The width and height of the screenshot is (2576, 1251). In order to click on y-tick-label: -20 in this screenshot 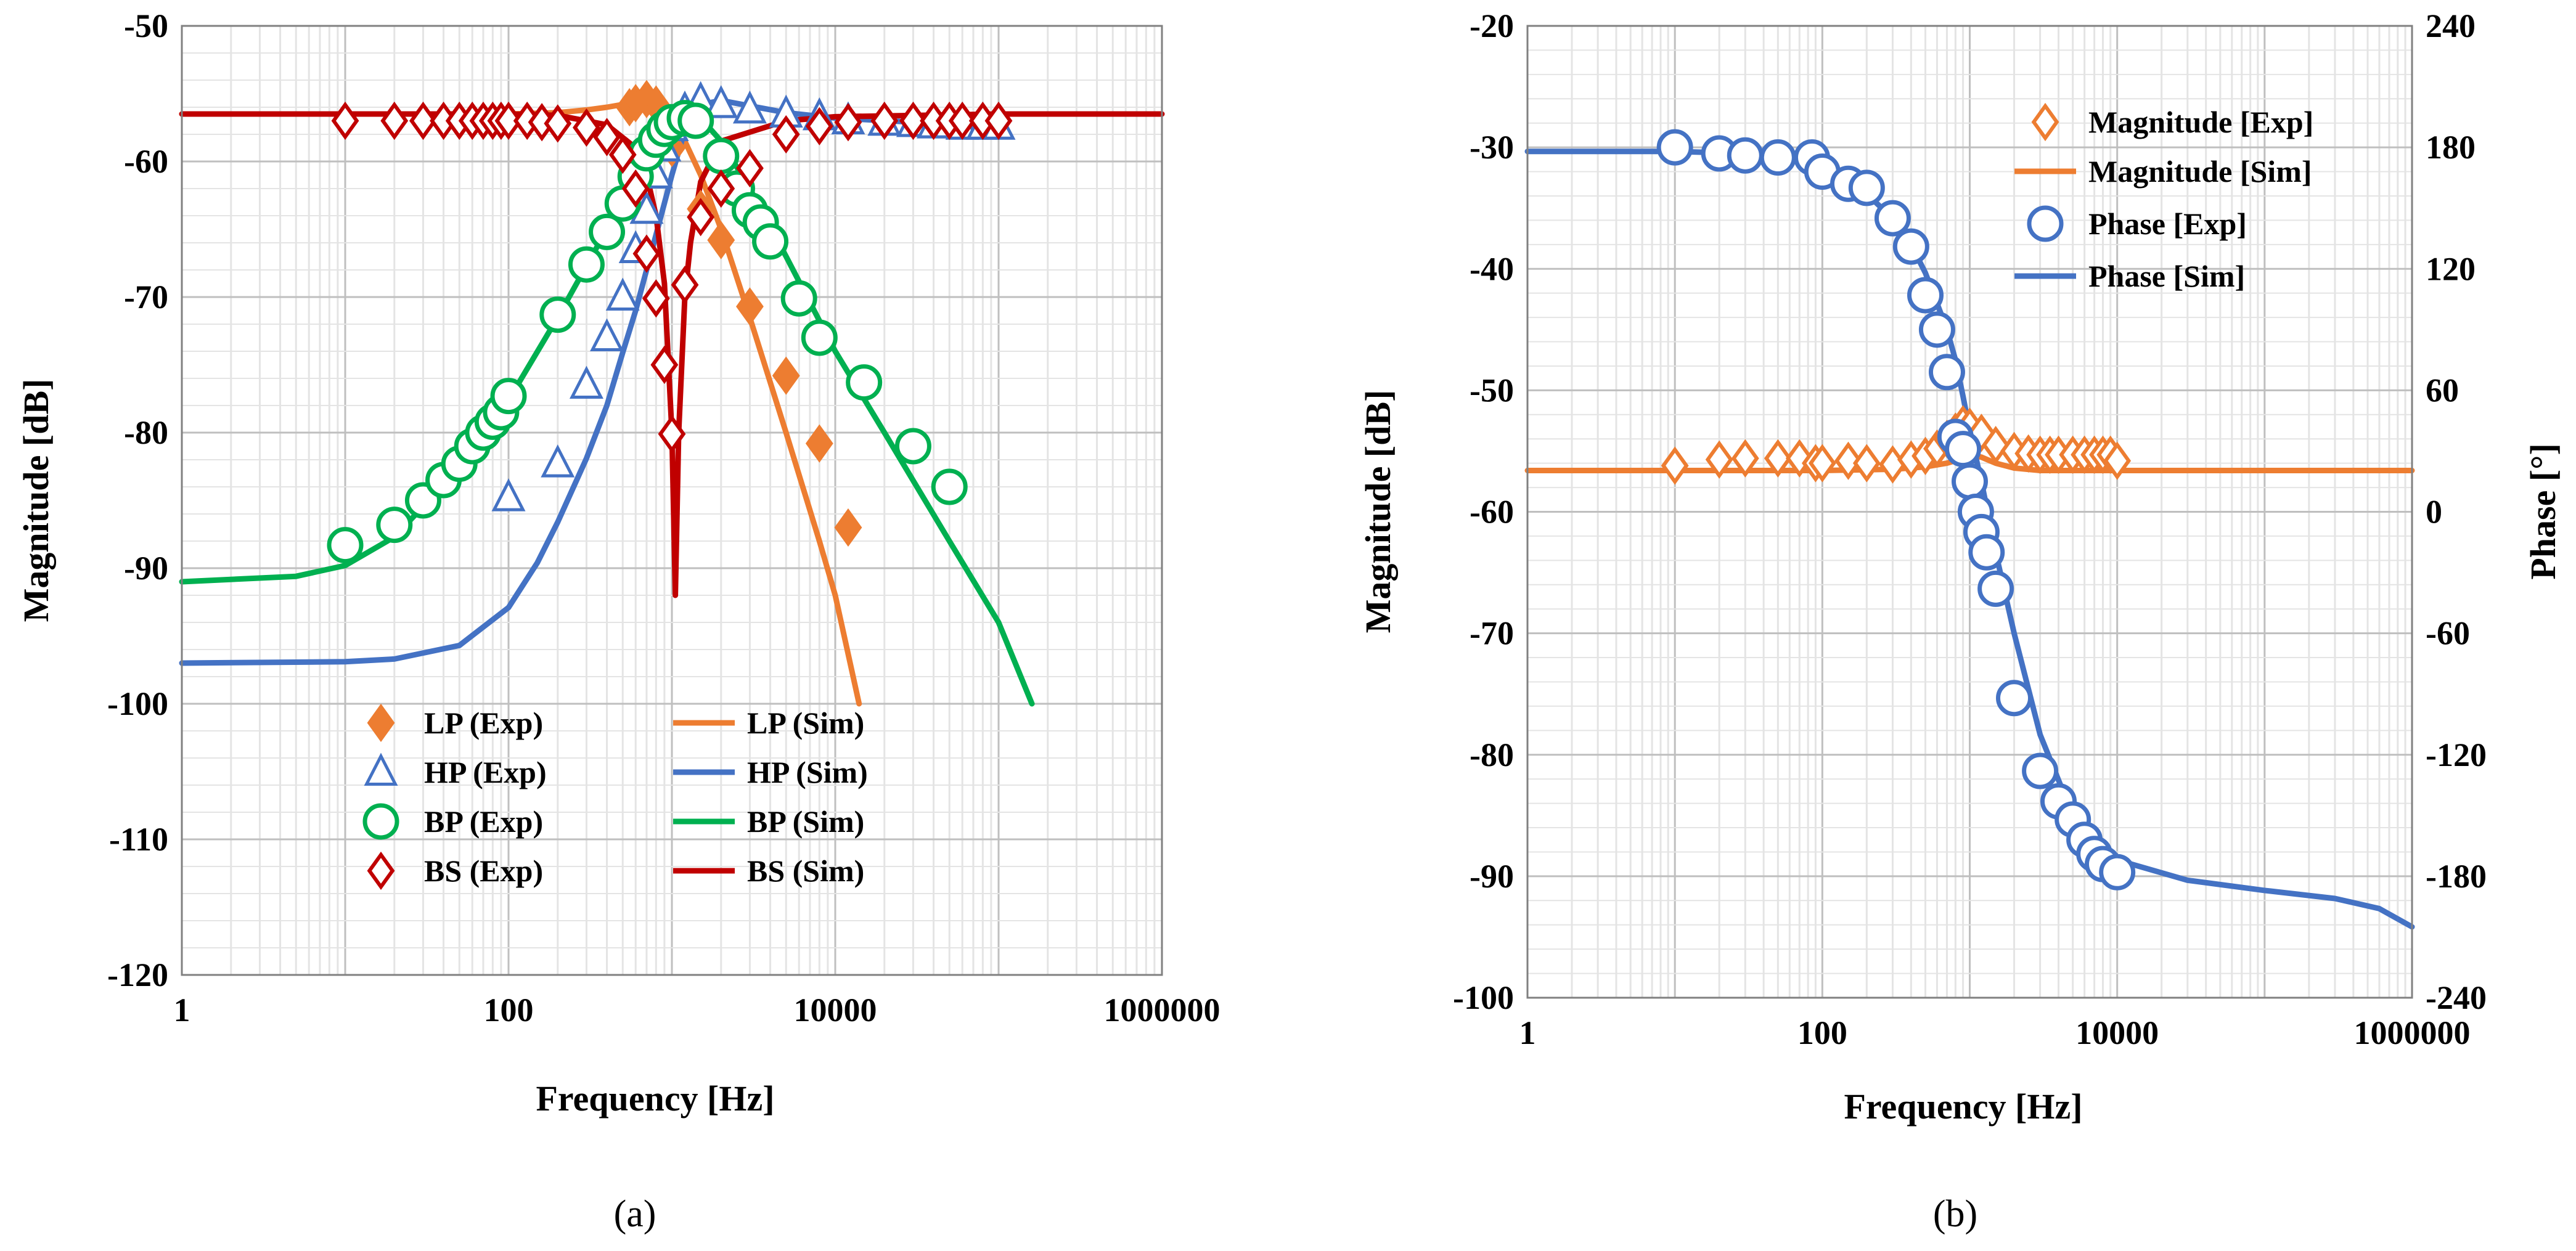, I will do `click(1492, 25)`.